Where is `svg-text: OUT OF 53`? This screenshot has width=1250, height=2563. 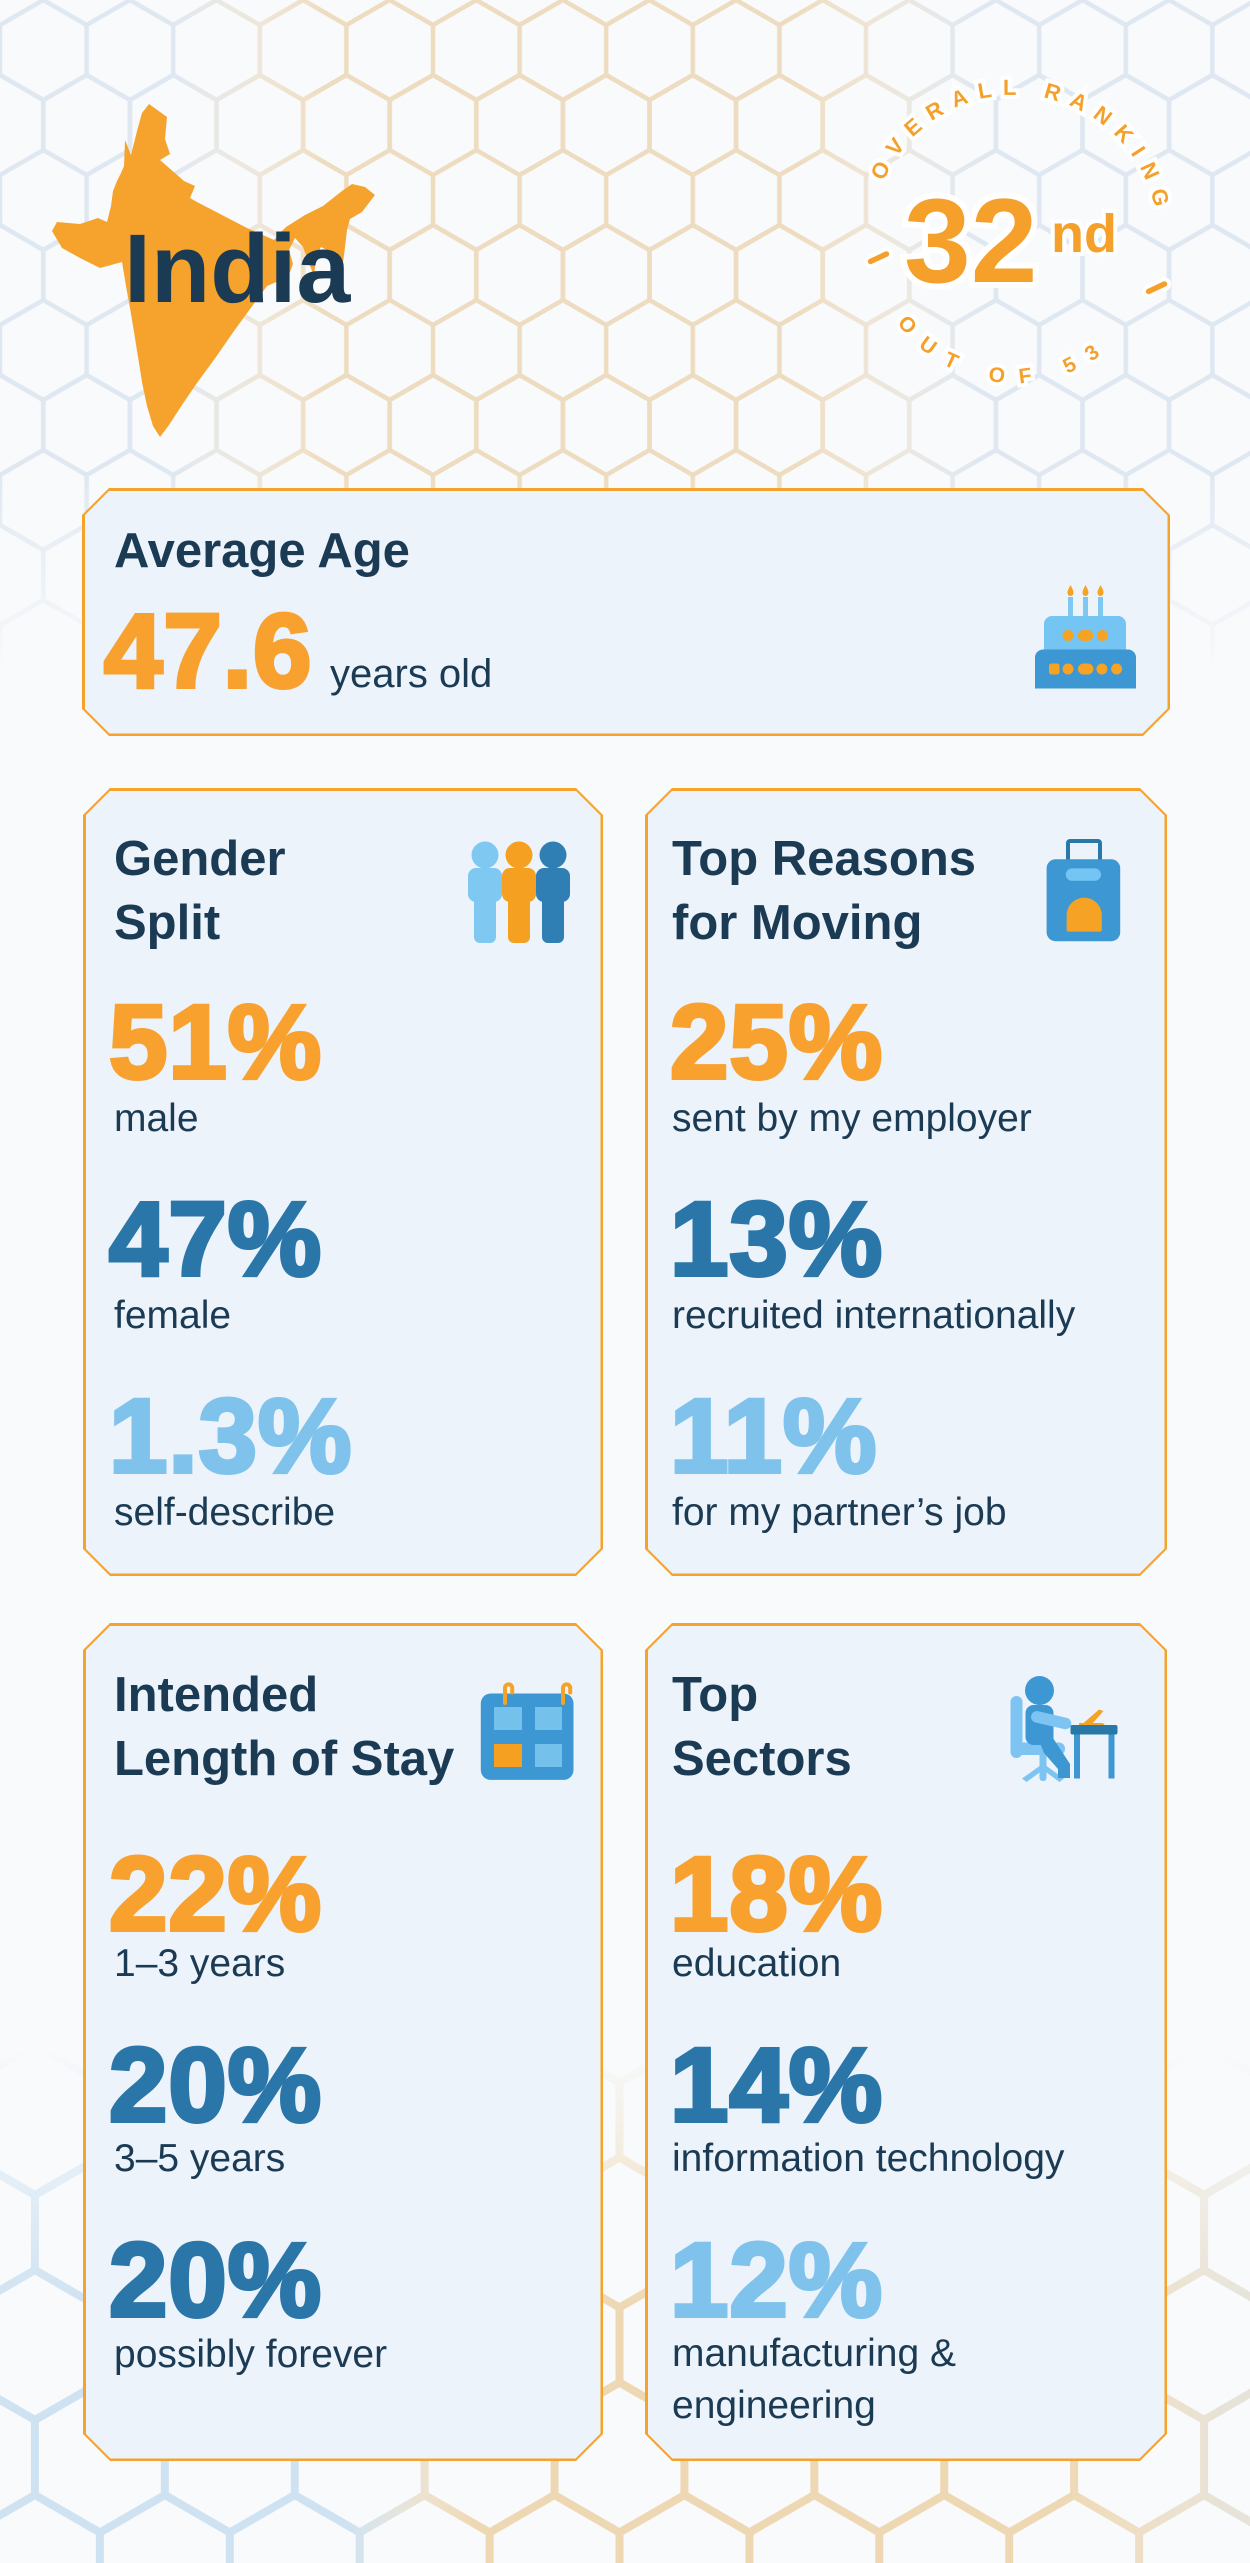
svg-text: OUT OF 53 is located at coordinates (1004, 349).